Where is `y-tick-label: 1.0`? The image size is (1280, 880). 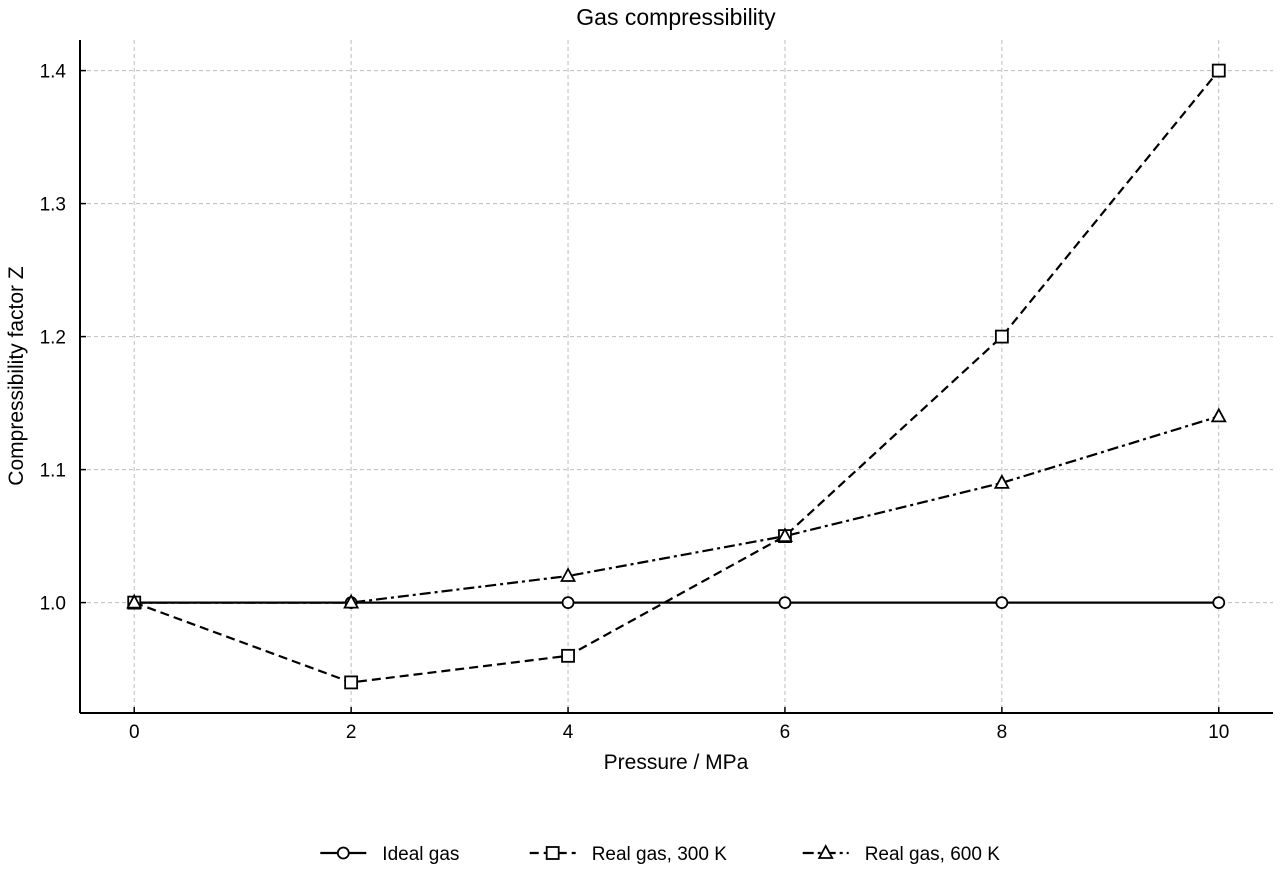
y-tick-label: 1.0 is located at coordinates (53, 604).